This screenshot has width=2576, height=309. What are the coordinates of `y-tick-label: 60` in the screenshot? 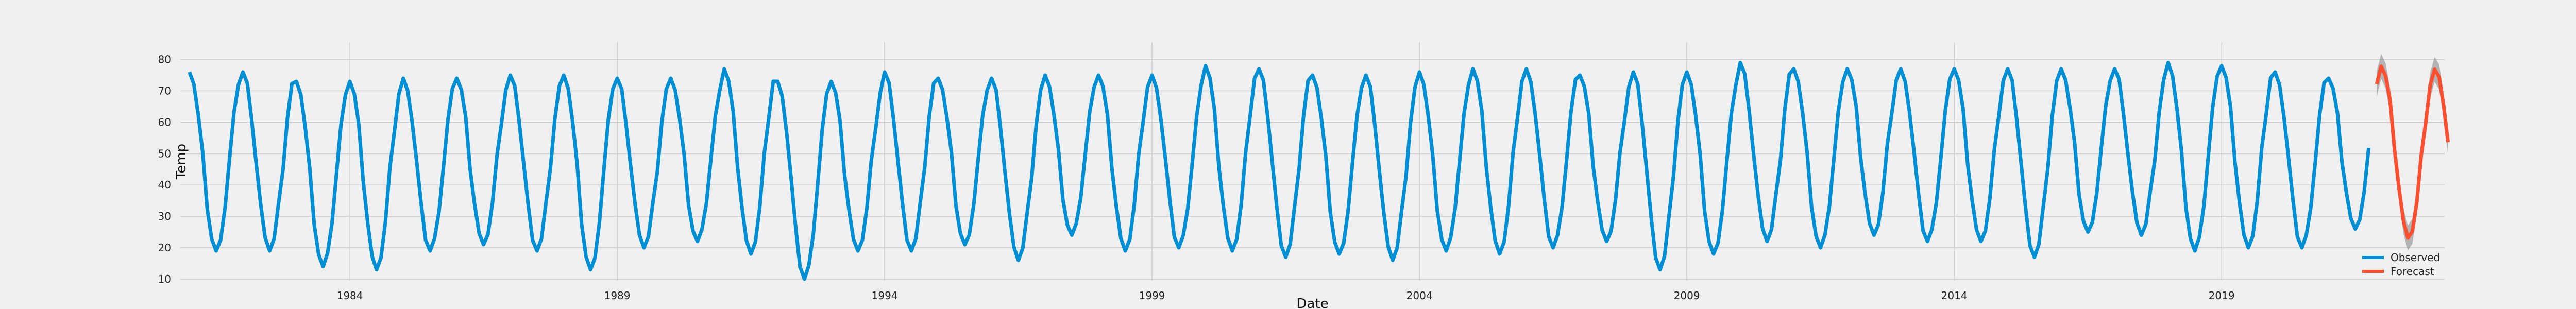 It's located at (164, 122).